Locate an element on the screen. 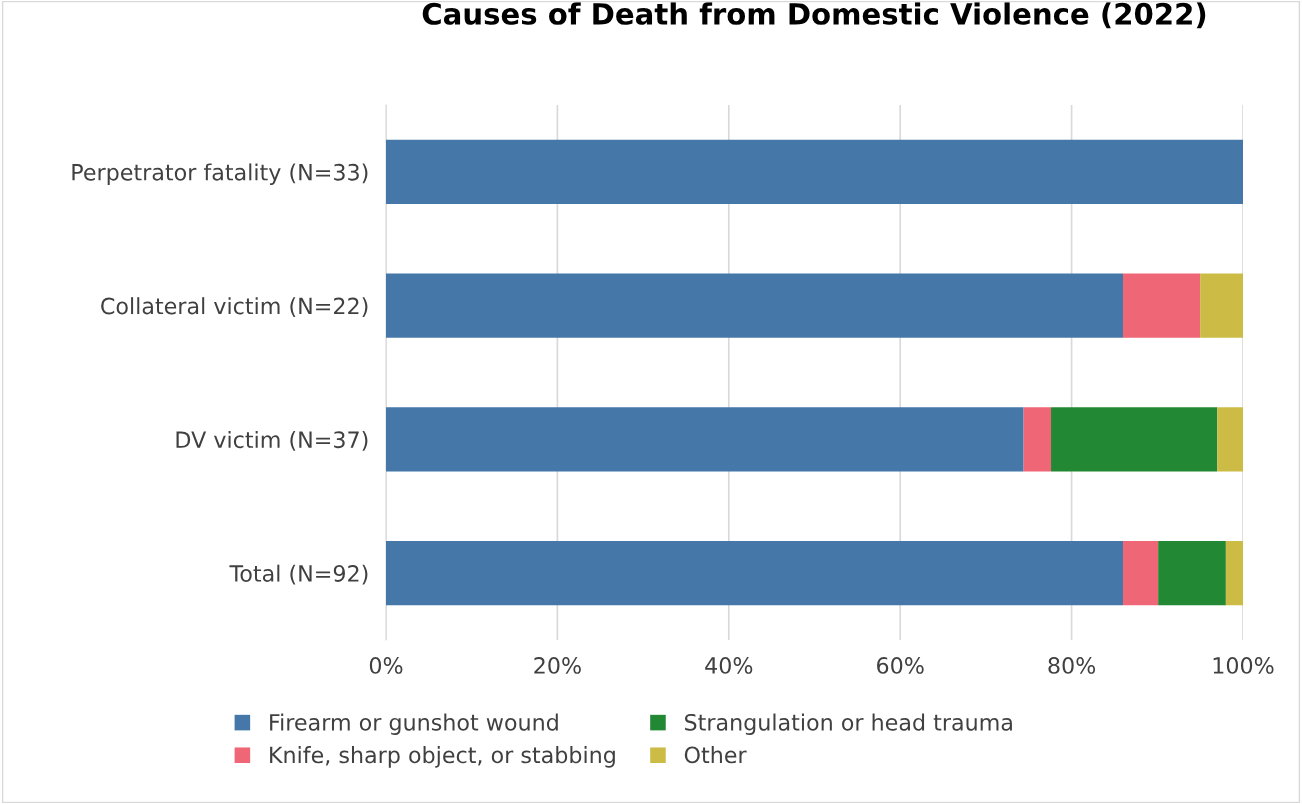  y-tick-label: Total (N=92) is located at coordinates (298, 574).